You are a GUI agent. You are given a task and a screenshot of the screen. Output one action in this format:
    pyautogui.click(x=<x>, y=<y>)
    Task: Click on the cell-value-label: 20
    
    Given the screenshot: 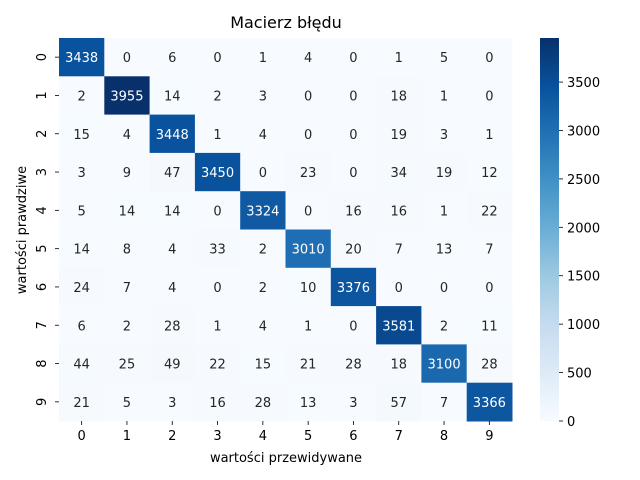 What is the action you would take?
    pyautogui.click(x=353, y=250)
    